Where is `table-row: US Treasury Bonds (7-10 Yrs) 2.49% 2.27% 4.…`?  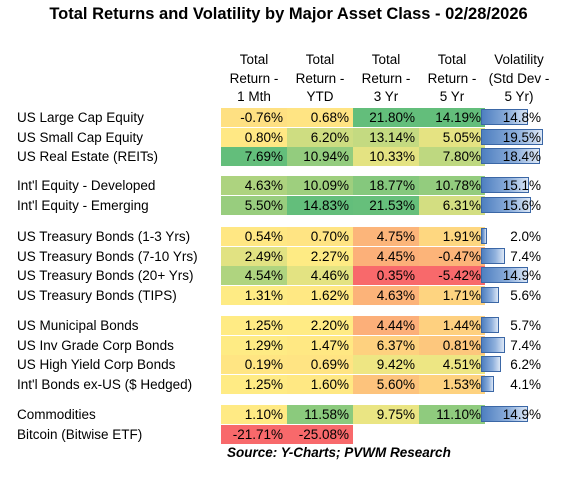
table-row: US Treasury Bonds (7-10 Yrs) 2.49% 2.27% 4.… is located at coordinates (288, 256).